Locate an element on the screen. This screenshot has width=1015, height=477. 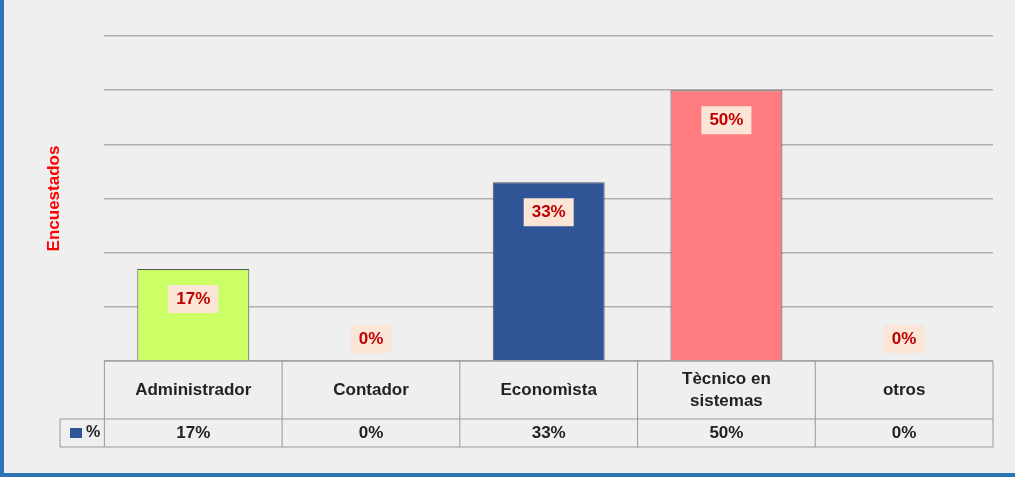
text: 33% is located at coordinates (548, 211).